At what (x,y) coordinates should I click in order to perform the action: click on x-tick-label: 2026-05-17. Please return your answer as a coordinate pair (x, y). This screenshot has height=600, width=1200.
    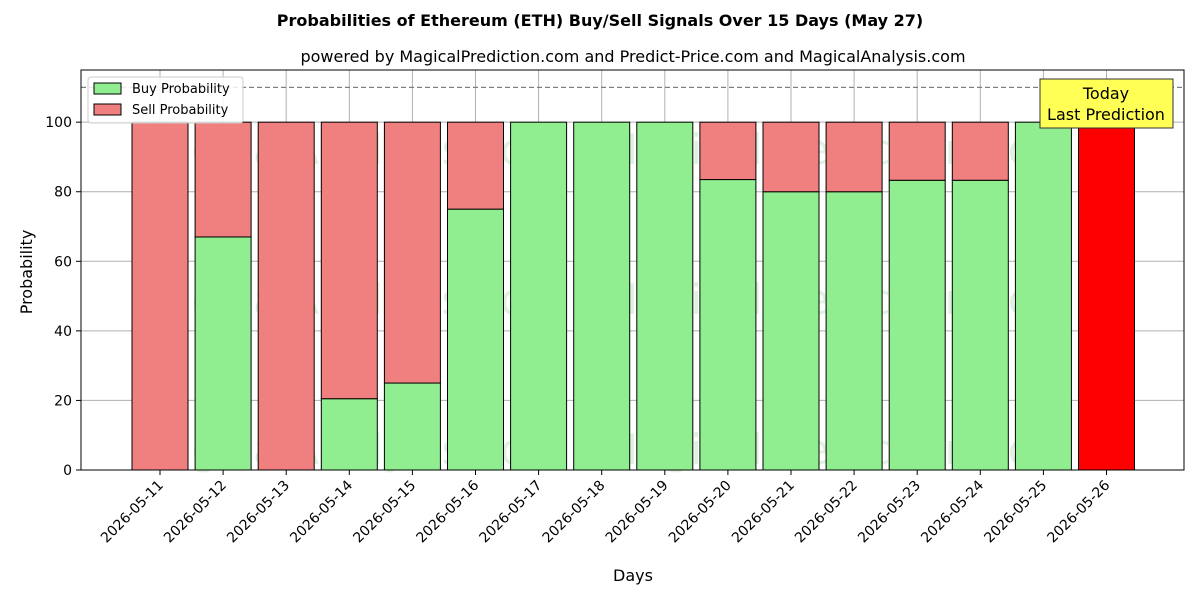
    Looking at the image, I should click on (511, 512).